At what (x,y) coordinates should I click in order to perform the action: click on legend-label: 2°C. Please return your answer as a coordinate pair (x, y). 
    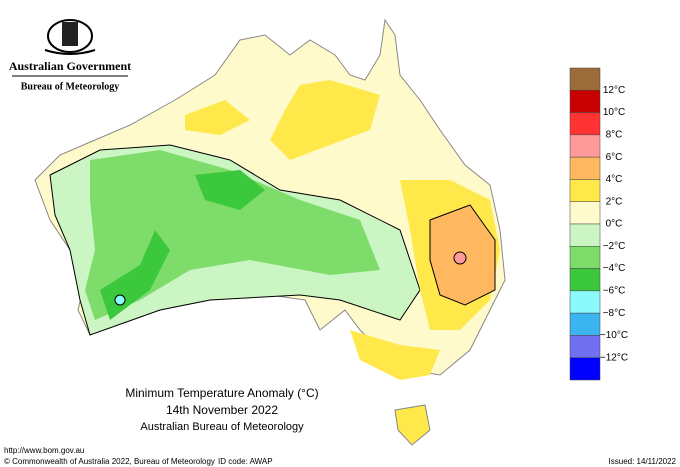
    Looking at the image, I should click on (614, 201).